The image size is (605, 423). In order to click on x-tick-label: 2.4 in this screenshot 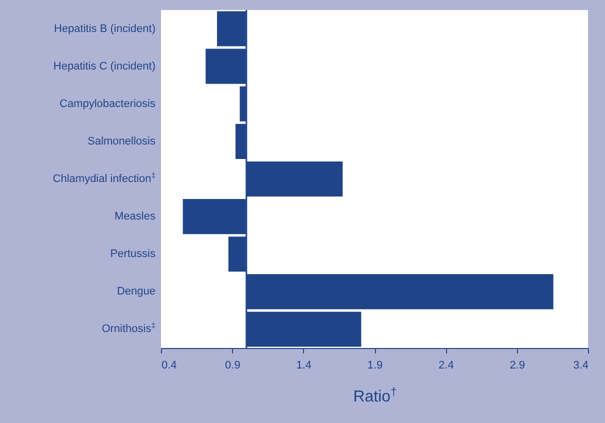, I will do `click(446, 366)`.